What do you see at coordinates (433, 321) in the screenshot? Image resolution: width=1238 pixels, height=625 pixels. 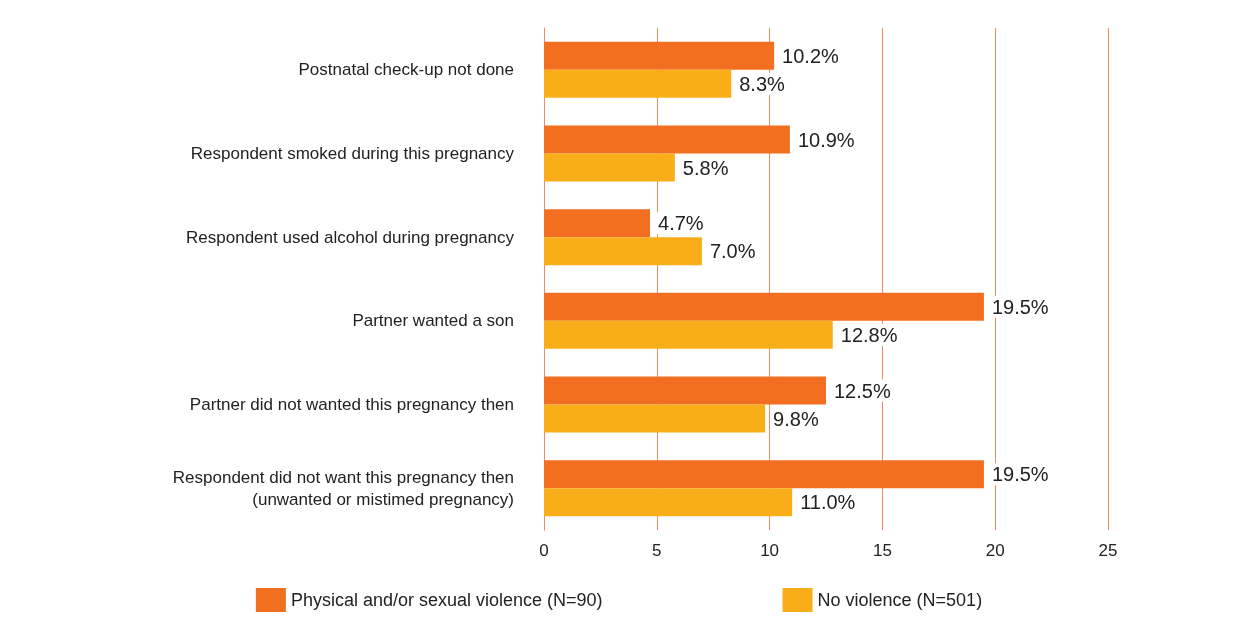 I see `y-tick-label: Partner wanted a son` at bounding box center [433, 321].